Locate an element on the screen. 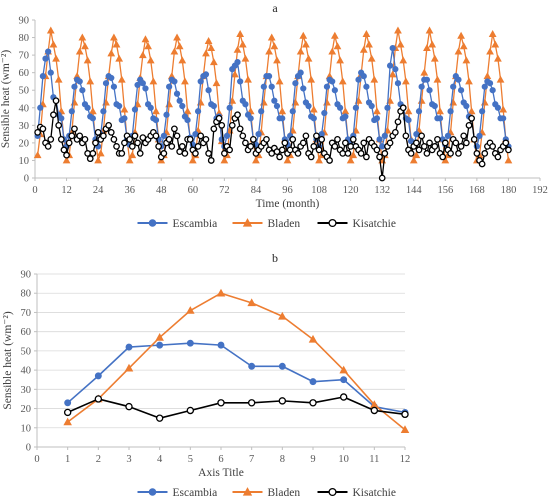 The image size is (550, 502). y-tick-label: 0 is located at coordinates (26, 179).